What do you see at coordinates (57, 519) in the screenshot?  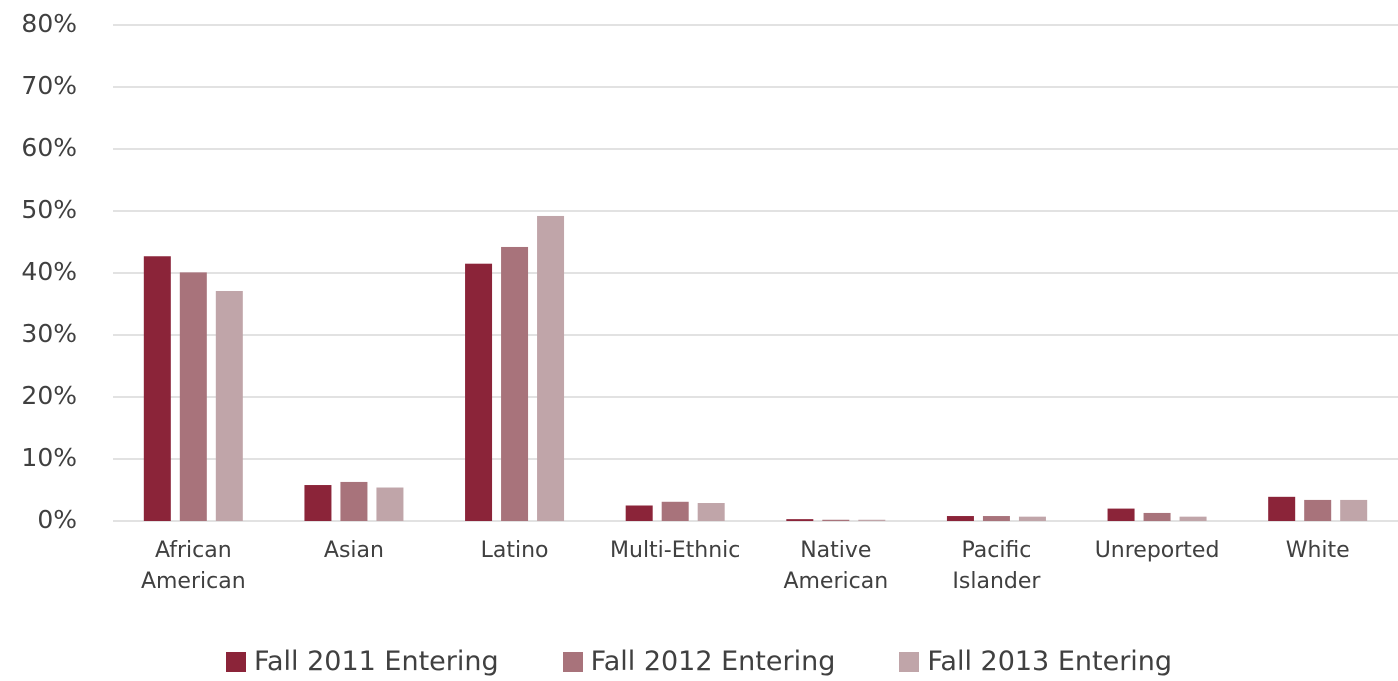 I see `y-tick-label: 0%` at bounding box center [57, 519].